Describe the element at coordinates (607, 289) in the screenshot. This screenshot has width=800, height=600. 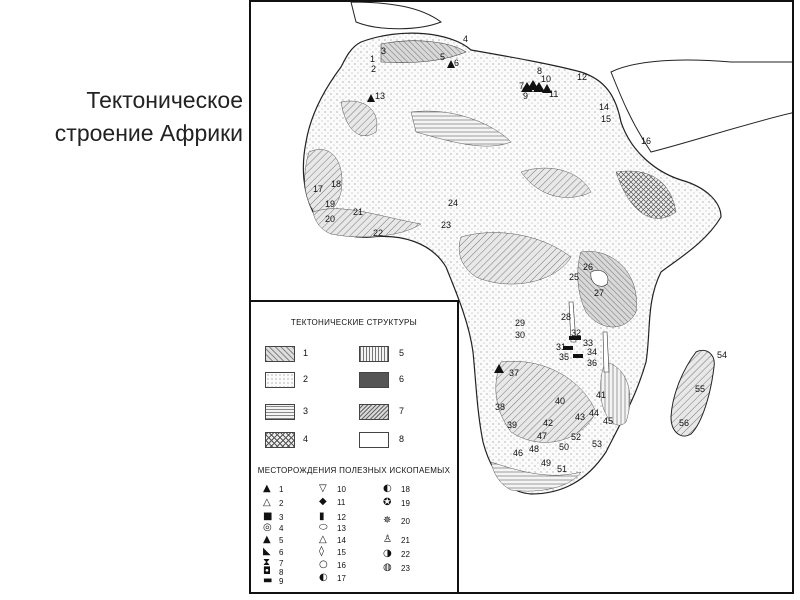
I see `structure-east-africa` at that location.